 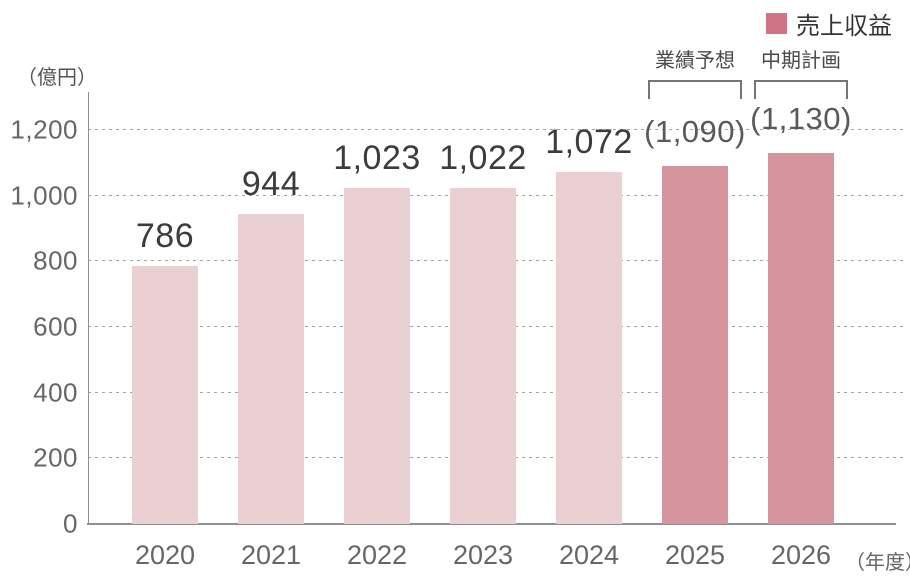 What do you see at coordinates (88, 308) in the screenshot?
I see `y-axis` at bounding box center [88, 308].